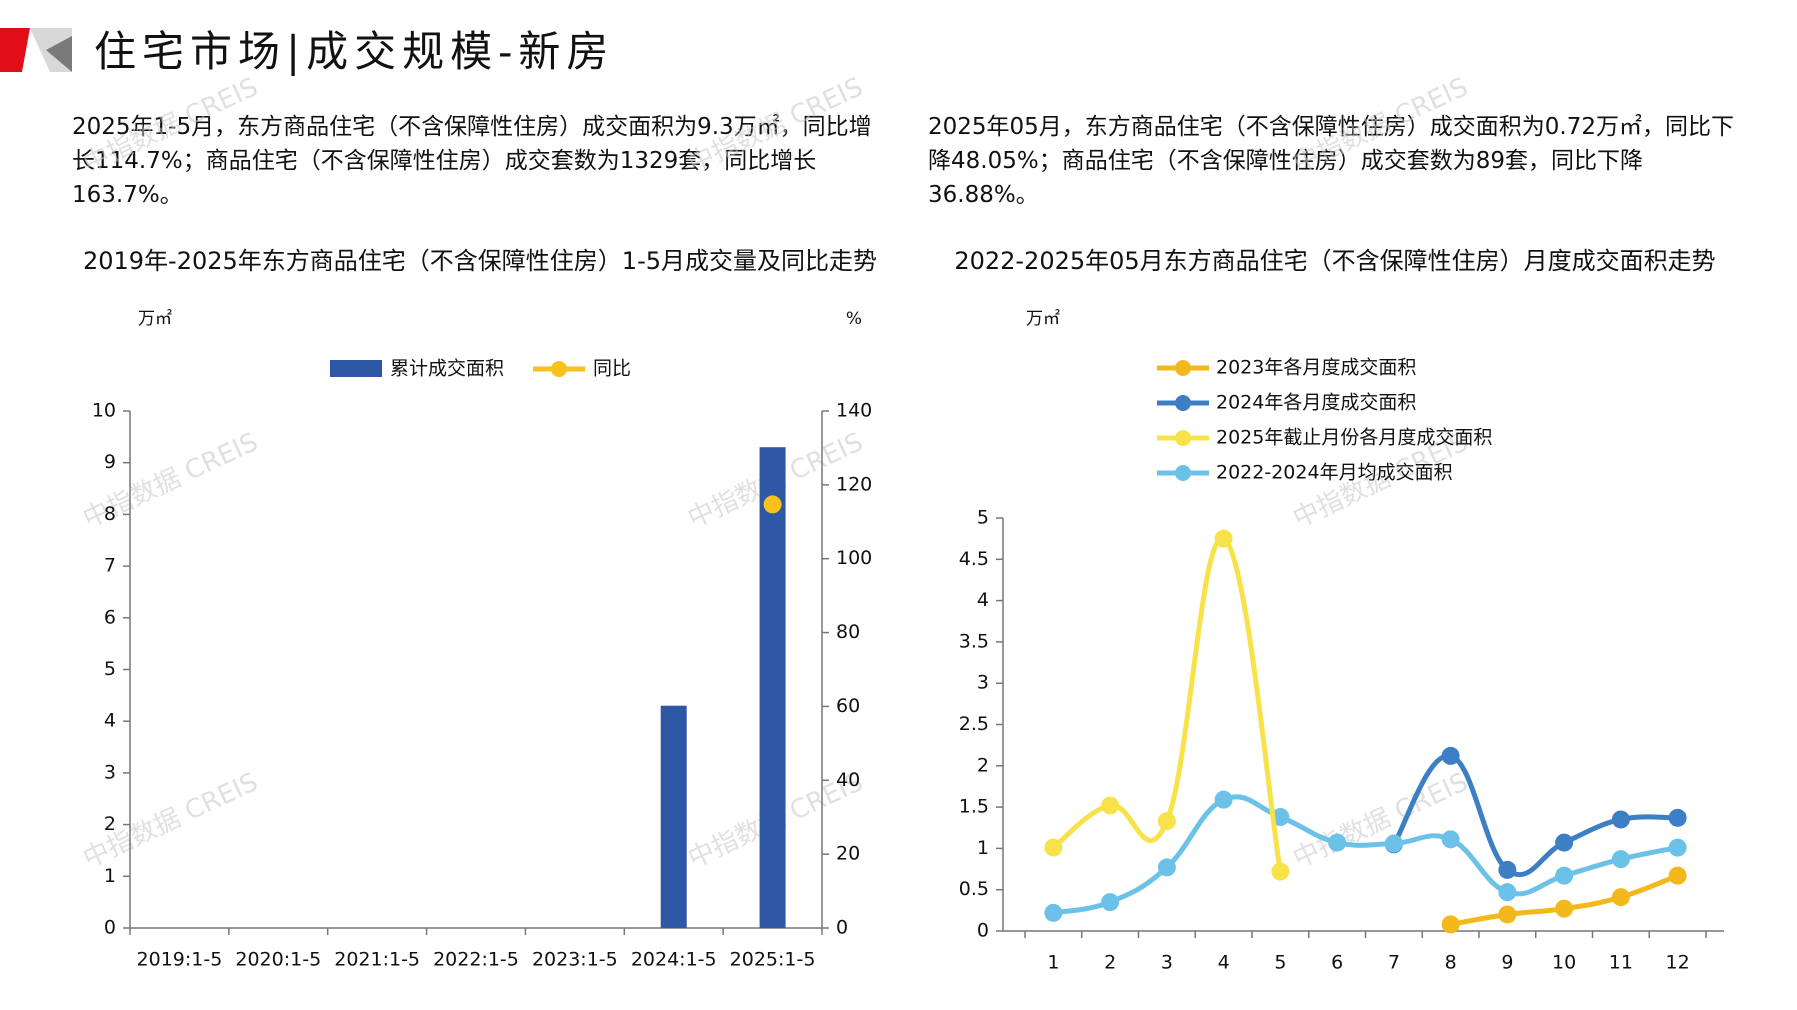 The height and width of the screenshot is (1010, 1797). Describe the element at coordinates (1167, 963) in the screenshot. I see `r-x-tick-label: 3` at that location.